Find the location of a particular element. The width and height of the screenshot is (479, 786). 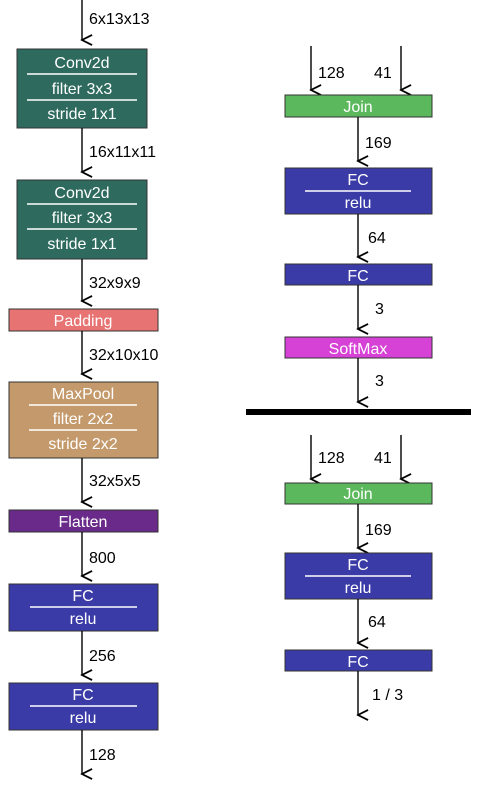

right-top-input-b-label: 41 is located at coordinates (383, 73).